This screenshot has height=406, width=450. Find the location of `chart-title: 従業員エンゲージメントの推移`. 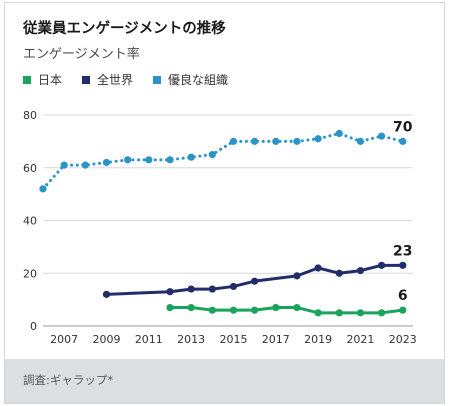

chart-title: 従業員エンゲージメントの推移 is located at coordinates (124, 29).